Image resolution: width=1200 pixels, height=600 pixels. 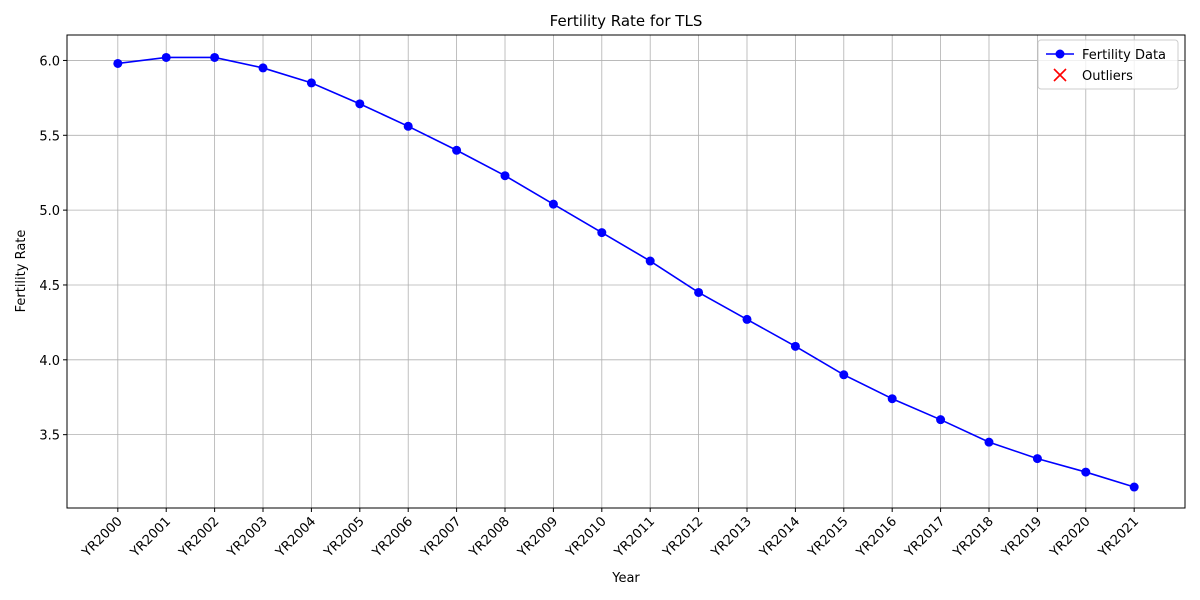 I want to click on y-tick-label: 6.0, so click(x=49, y=61).